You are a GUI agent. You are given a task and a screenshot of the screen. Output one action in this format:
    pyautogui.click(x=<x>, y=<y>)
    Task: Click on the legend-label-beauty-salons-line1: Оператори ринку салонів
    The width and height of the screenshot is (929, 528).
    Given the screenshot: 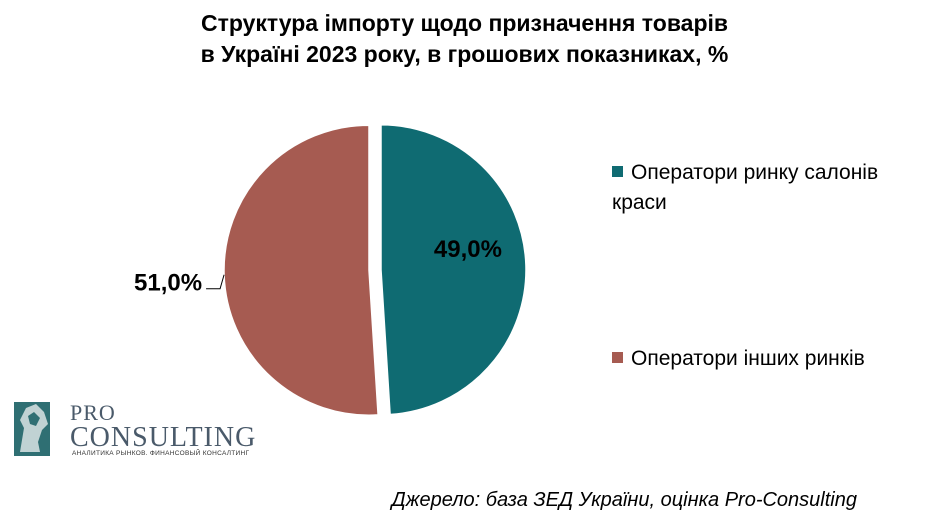 What is the action you would take?
    pyautogui.click(x=755, y=172)
    